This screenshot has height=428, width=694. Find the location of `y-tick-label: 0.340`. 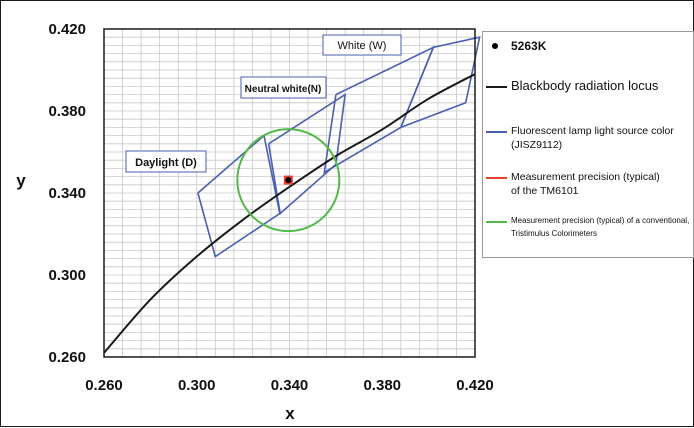

y-tick-label: 0.340 is located at coordinates (67, 193).